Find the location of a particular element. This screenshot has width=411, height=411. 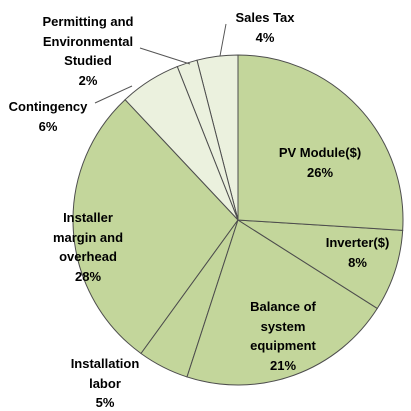

category-label: Permitting and Environmental Studied is located at coordinates (88, 41).